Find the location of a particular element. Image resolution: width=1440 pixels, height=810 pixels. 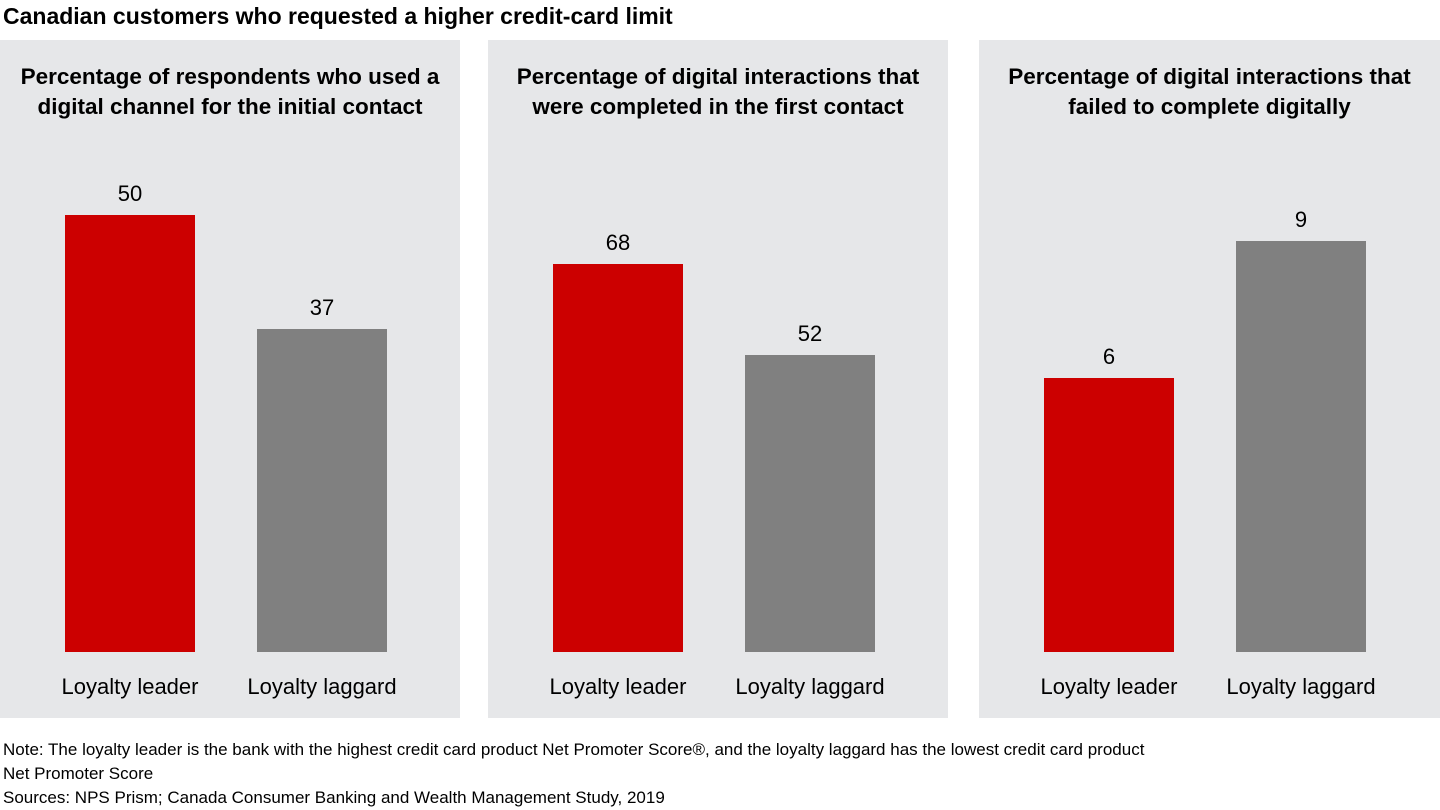

data-label: 52 is located at coordinates (810, 334).